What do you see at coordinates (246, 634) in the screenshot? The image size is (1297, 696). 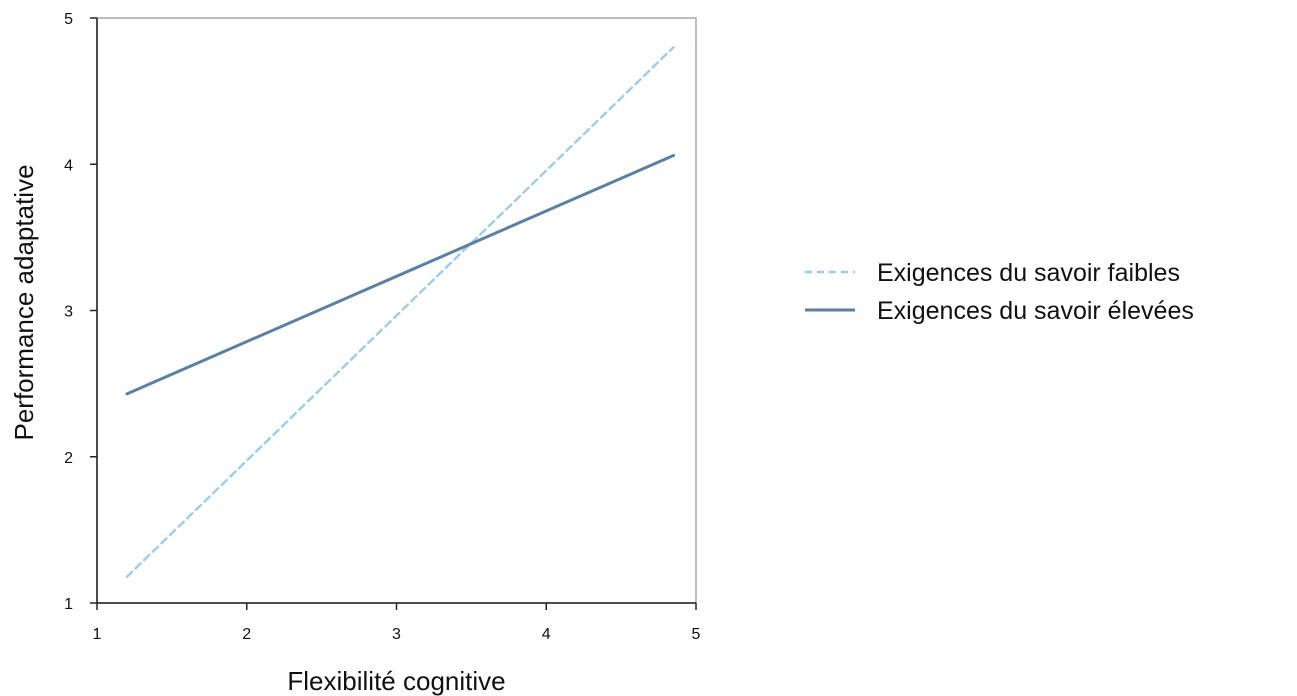 I see `x-tick-label: 2` at bounding box center [246, 634].